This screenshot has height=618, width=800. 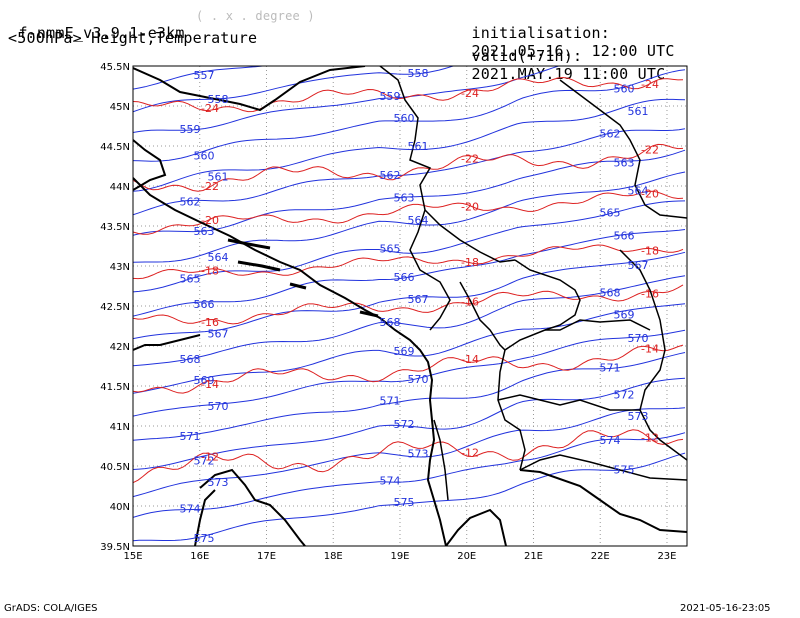 I want to click on temperature-contour--24, so click(x=408, y=94).